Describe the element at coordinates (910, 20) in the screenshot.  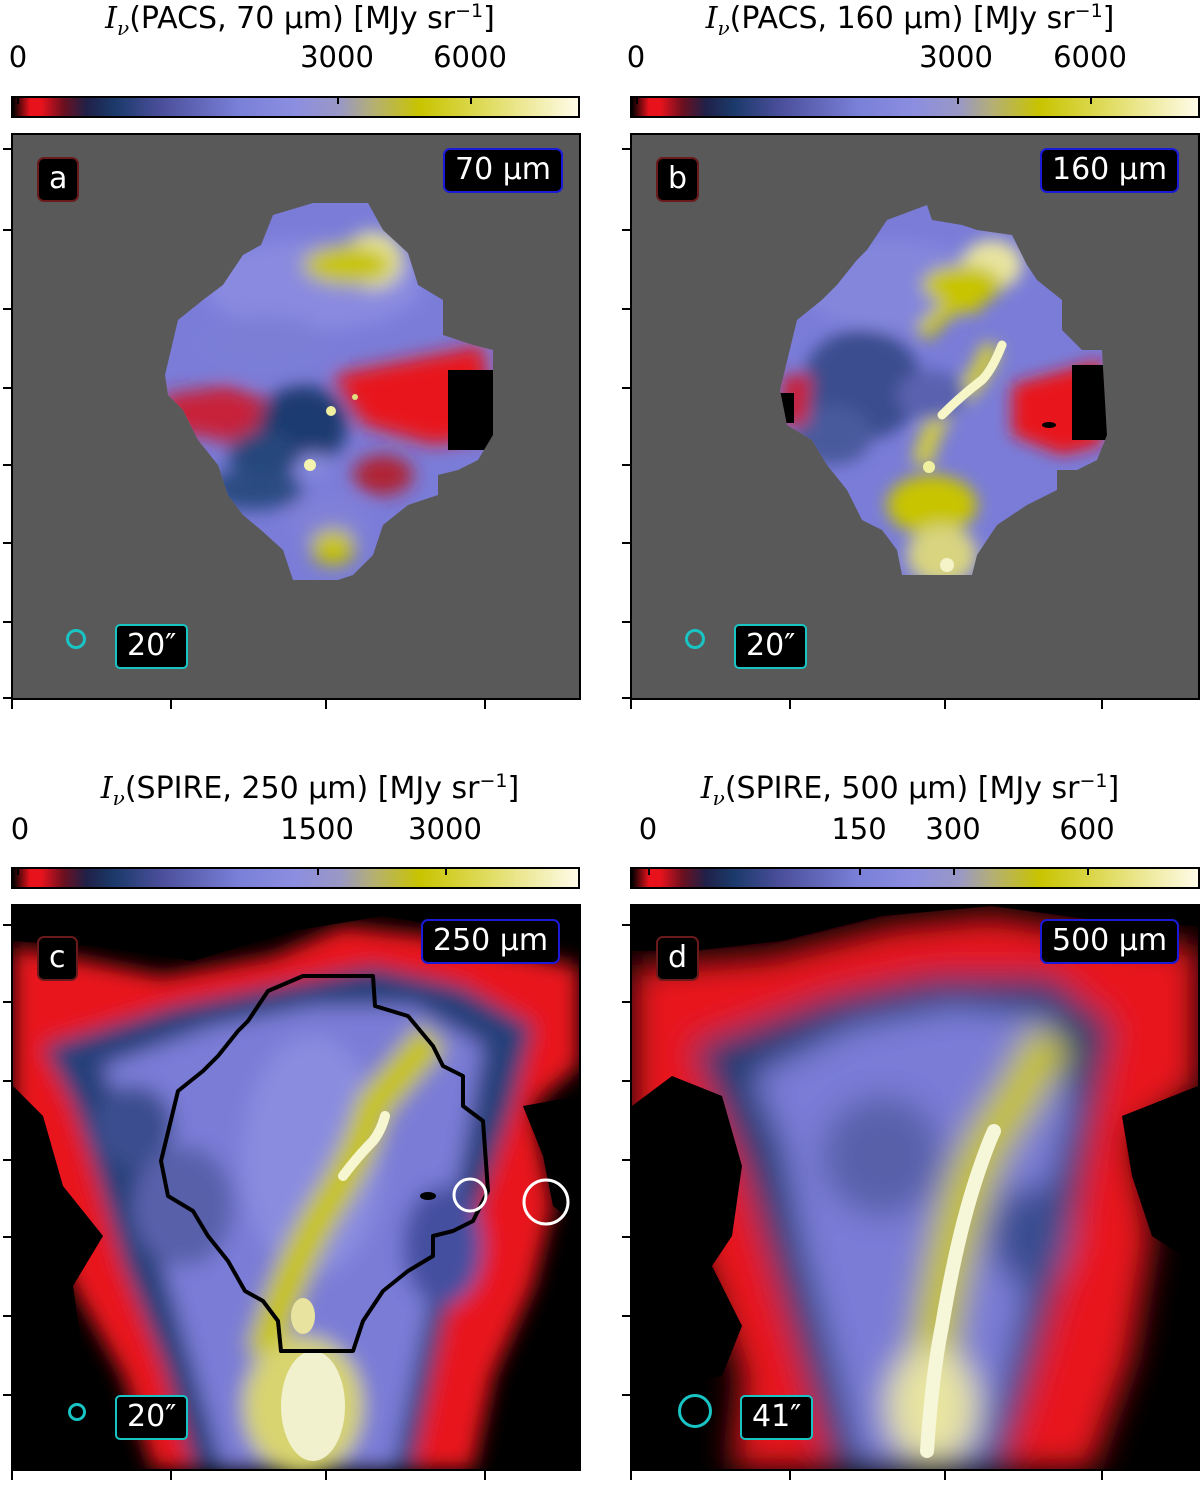
I see `colorbar-title-b: Iν(PACS, 160 μm) [MJy sr−1]` at that location.